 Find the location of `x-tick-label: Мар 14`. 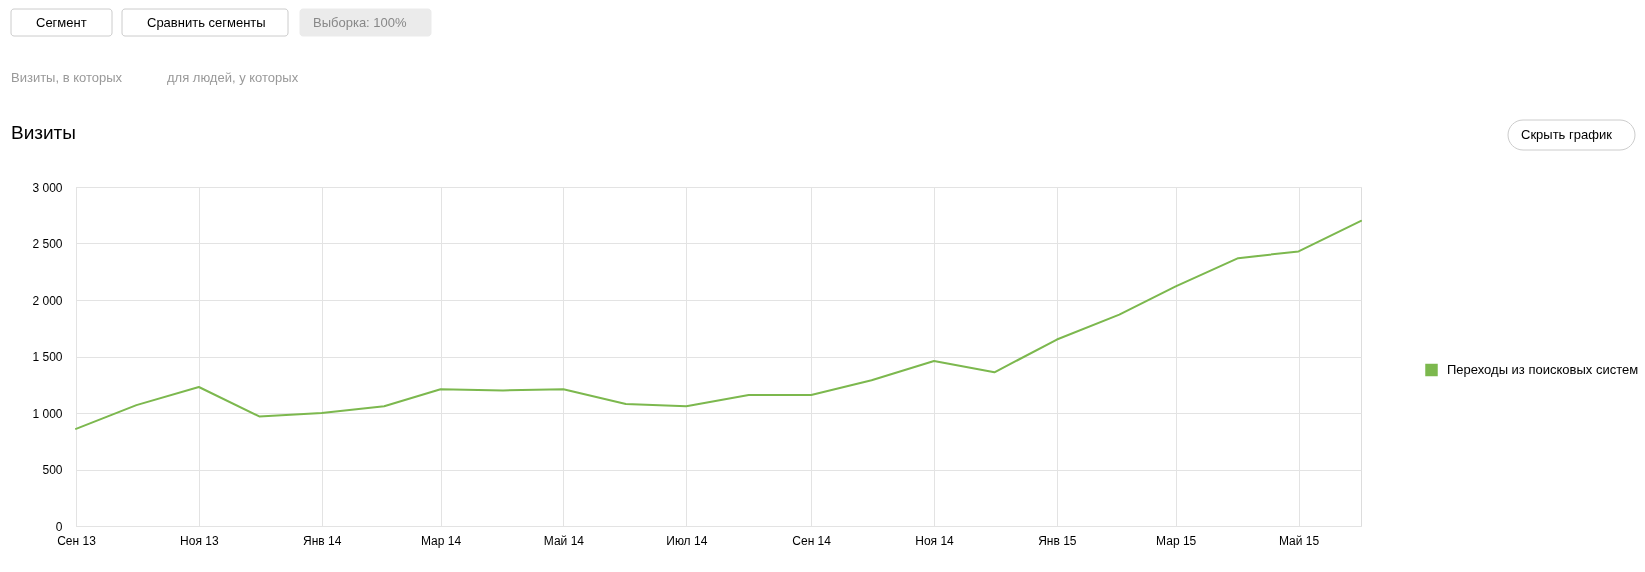

x-tick-label: Мар 14 is located at coordinates (441, 540).